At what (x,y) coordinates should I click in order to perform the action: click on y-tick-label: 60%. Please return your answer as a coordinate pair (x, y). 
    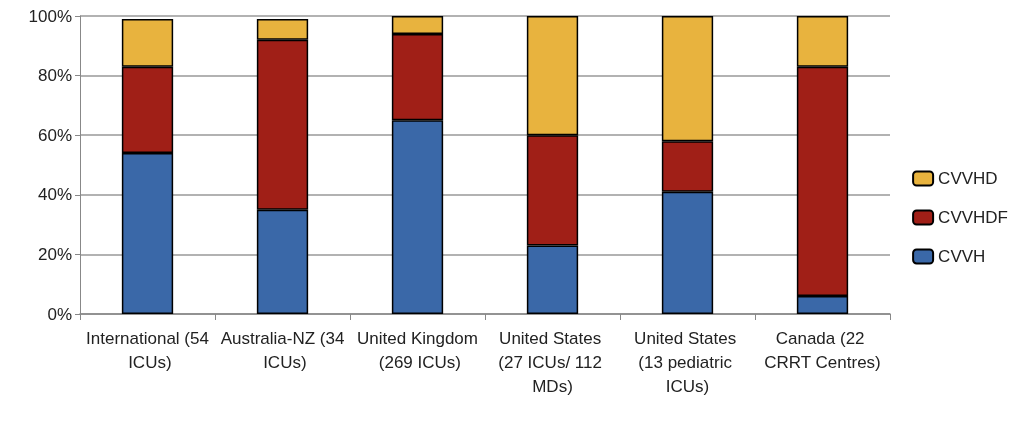
    Looking at the image, I should click on (54, 135).